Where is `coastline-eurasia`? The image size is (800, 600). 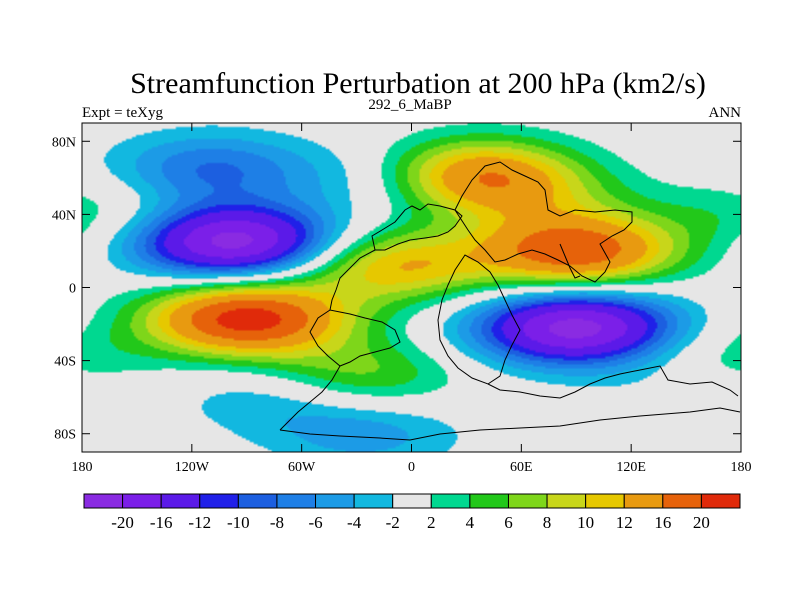
coastline-eurasia is located at coordinates (543, 222).